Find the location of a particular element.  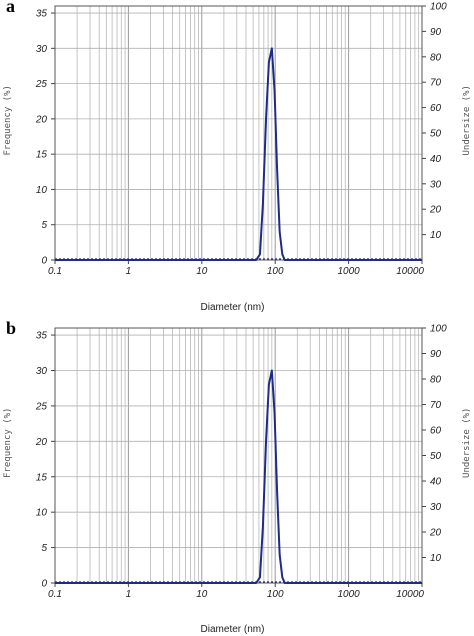

panel-label: a is located at coordinates (10, 8).